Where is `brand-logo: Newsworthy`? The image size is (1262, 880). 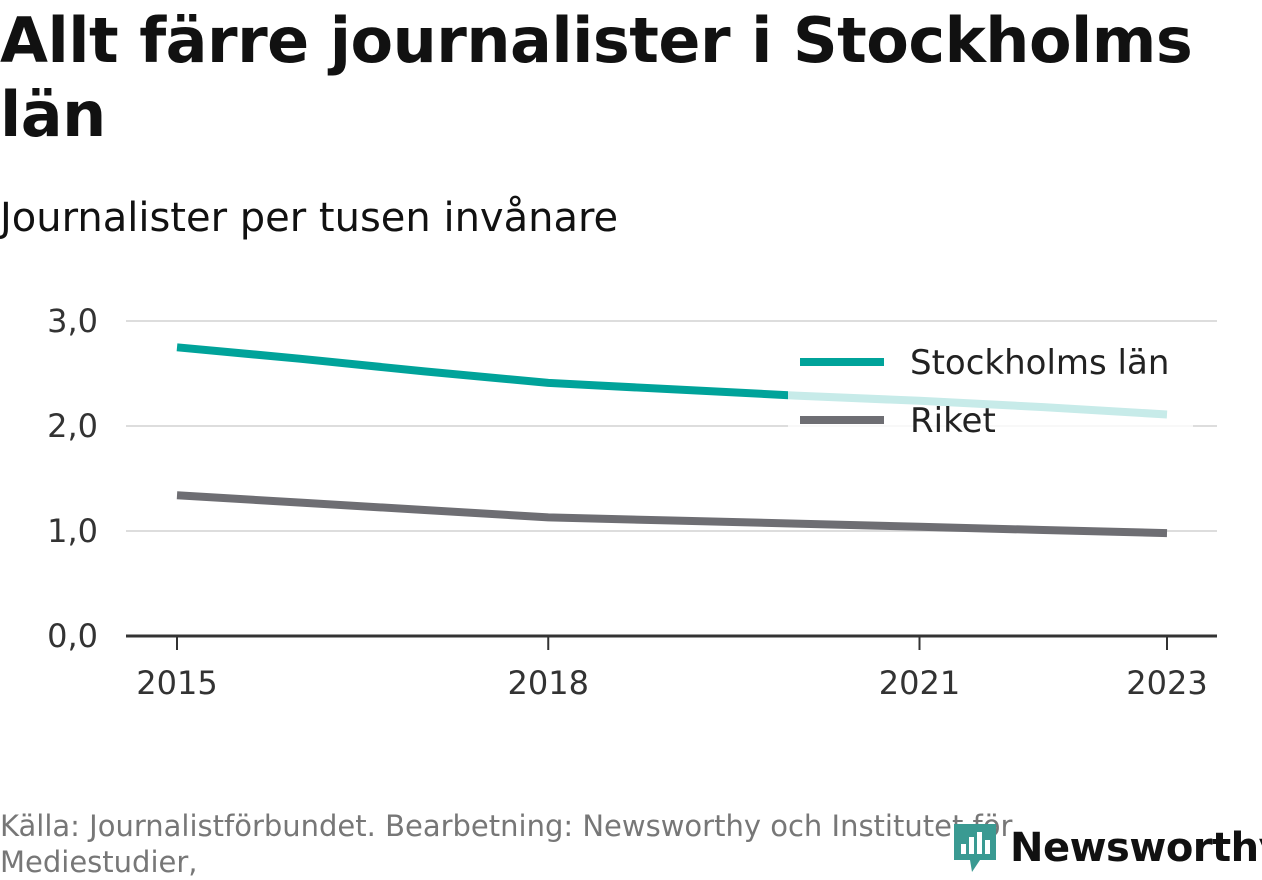
brand-logo: Newsworthy is located at coordinates (1106, 848).